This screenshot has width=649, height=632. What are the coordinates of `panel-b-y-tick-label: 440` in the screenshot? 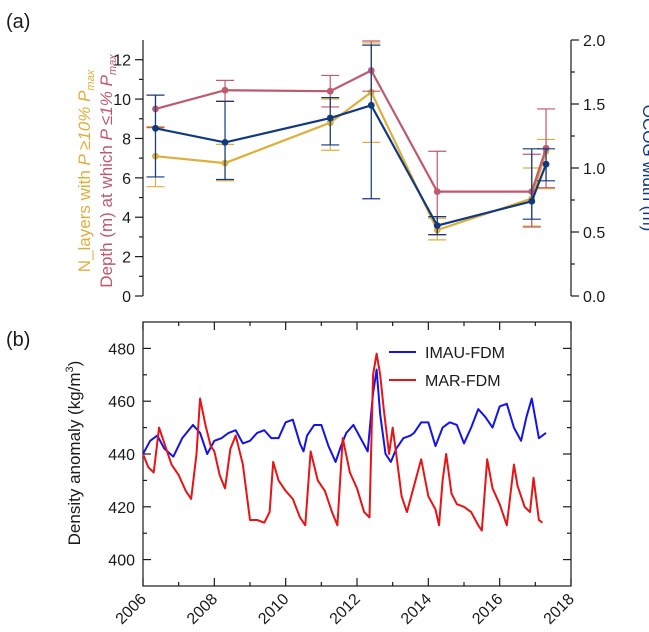 It's located at (121, 455).